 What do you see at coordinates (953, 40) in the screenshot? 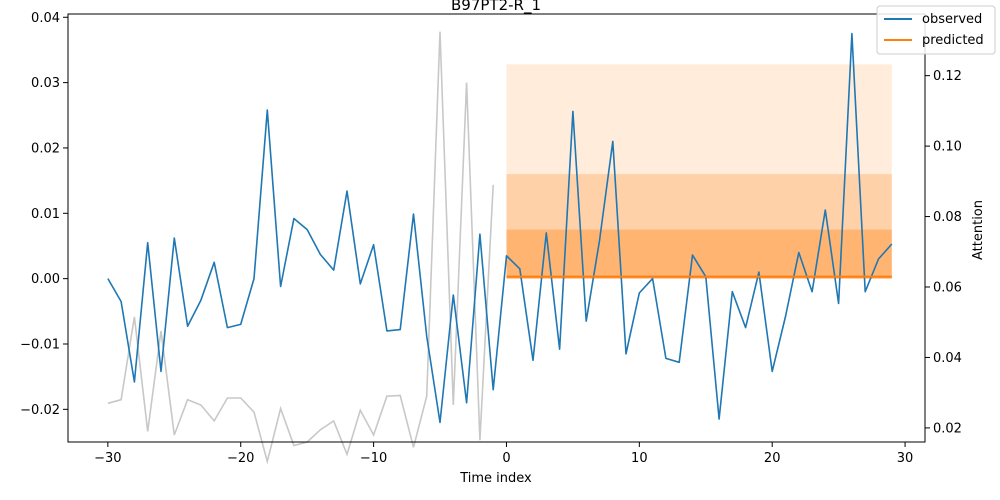
I see `legend-label-predicted: predicted` at bounding box center [953, 40].